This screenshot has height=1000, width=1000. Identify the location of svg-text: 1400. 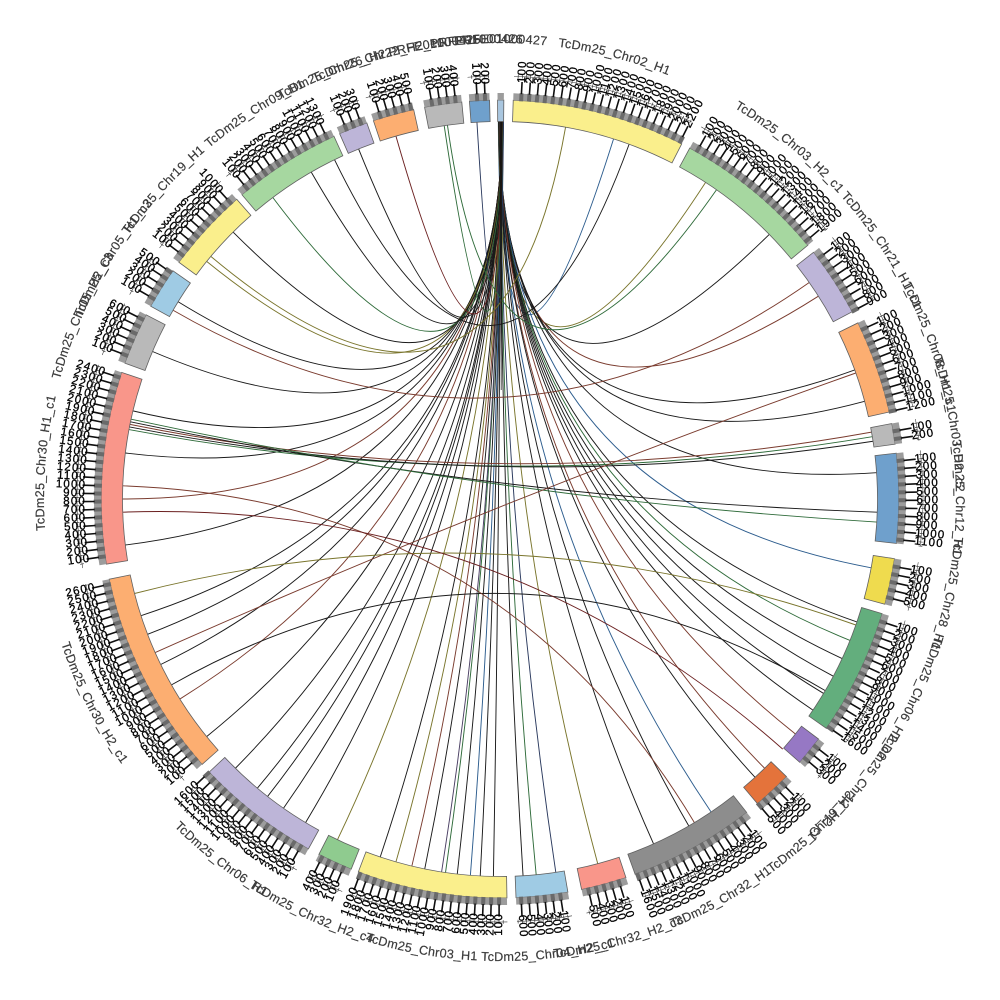
(74, 450).